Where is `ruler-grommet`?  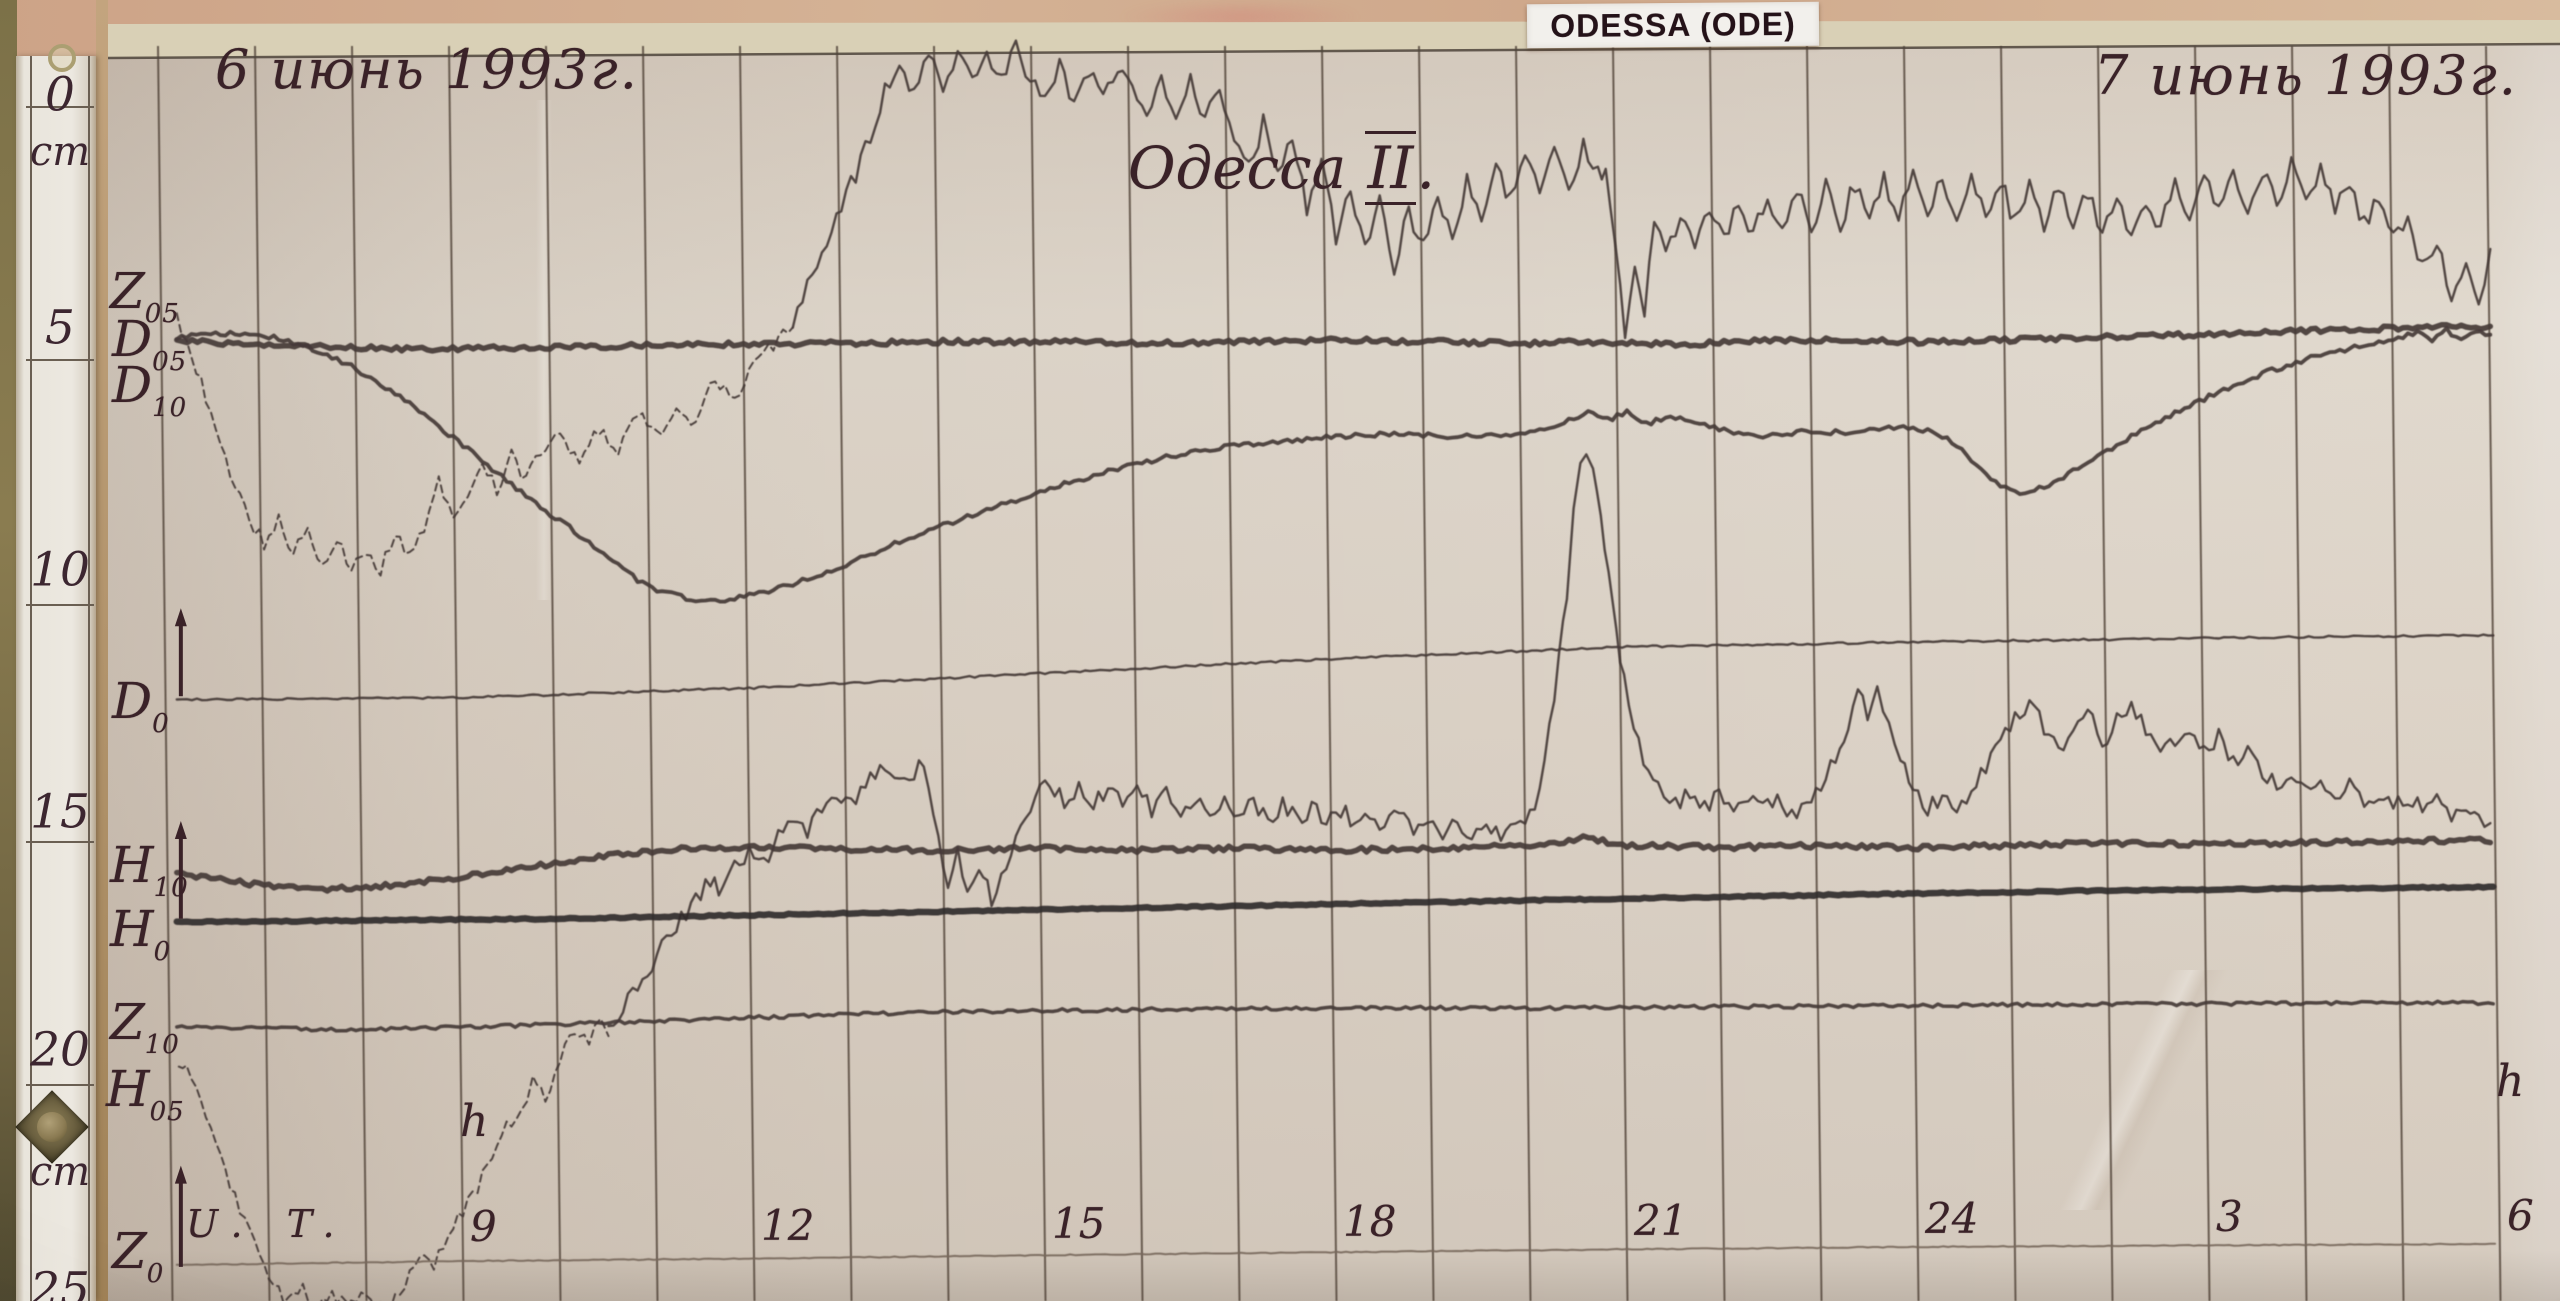
ruler-grommet is located at coordinates (62, 58).